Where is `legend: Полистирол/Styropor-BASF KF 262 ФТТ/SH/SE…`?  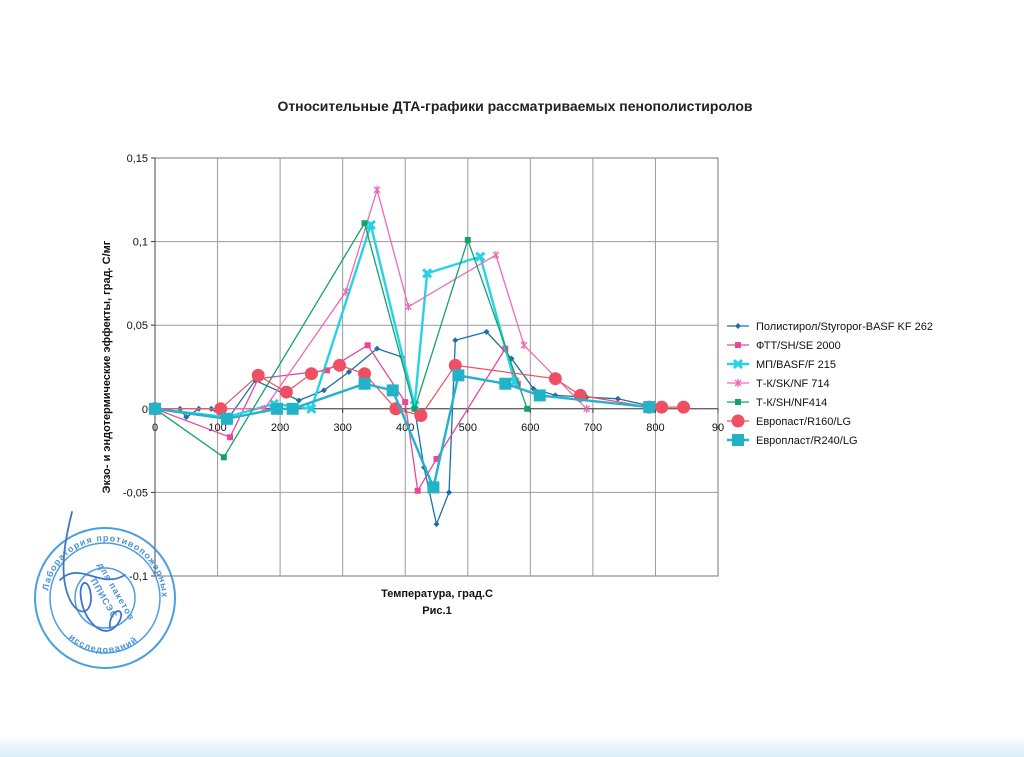
legend: Полистирол/Styropor-BASF KF 262 ФТТ/SH/SE… is located at coordinates (830, 384).